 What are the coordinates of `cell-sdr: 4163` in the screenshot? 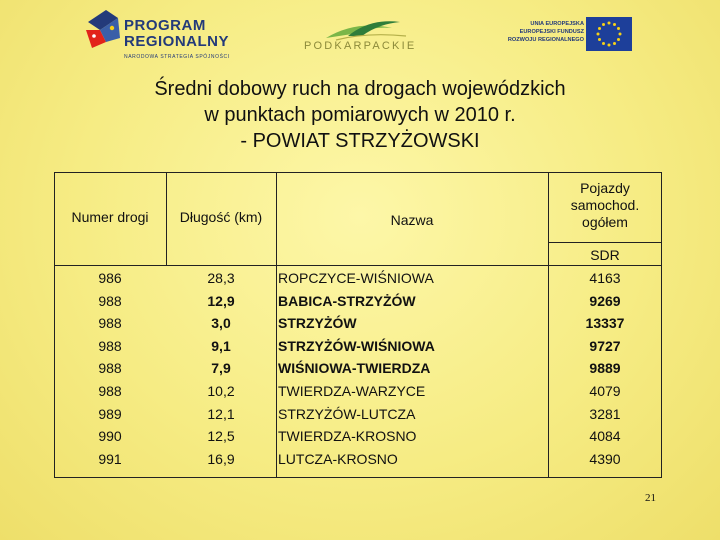 It's located at (605, 278).